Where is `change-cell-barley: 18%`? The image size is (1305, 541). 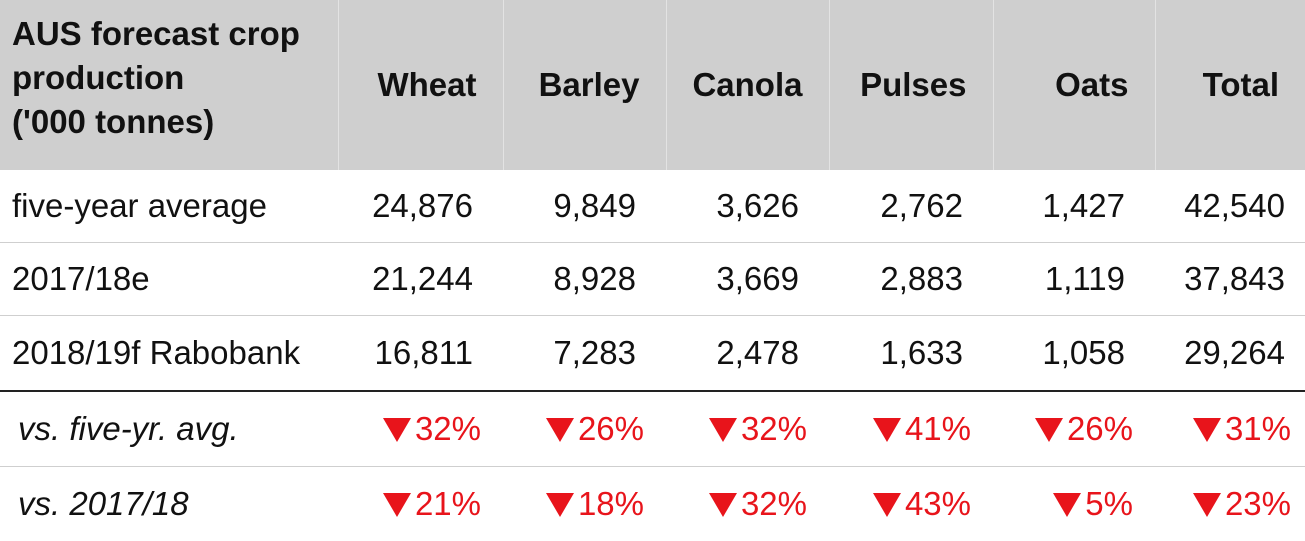 change-cell-barley: 18% is located at coordinates (584, 504).